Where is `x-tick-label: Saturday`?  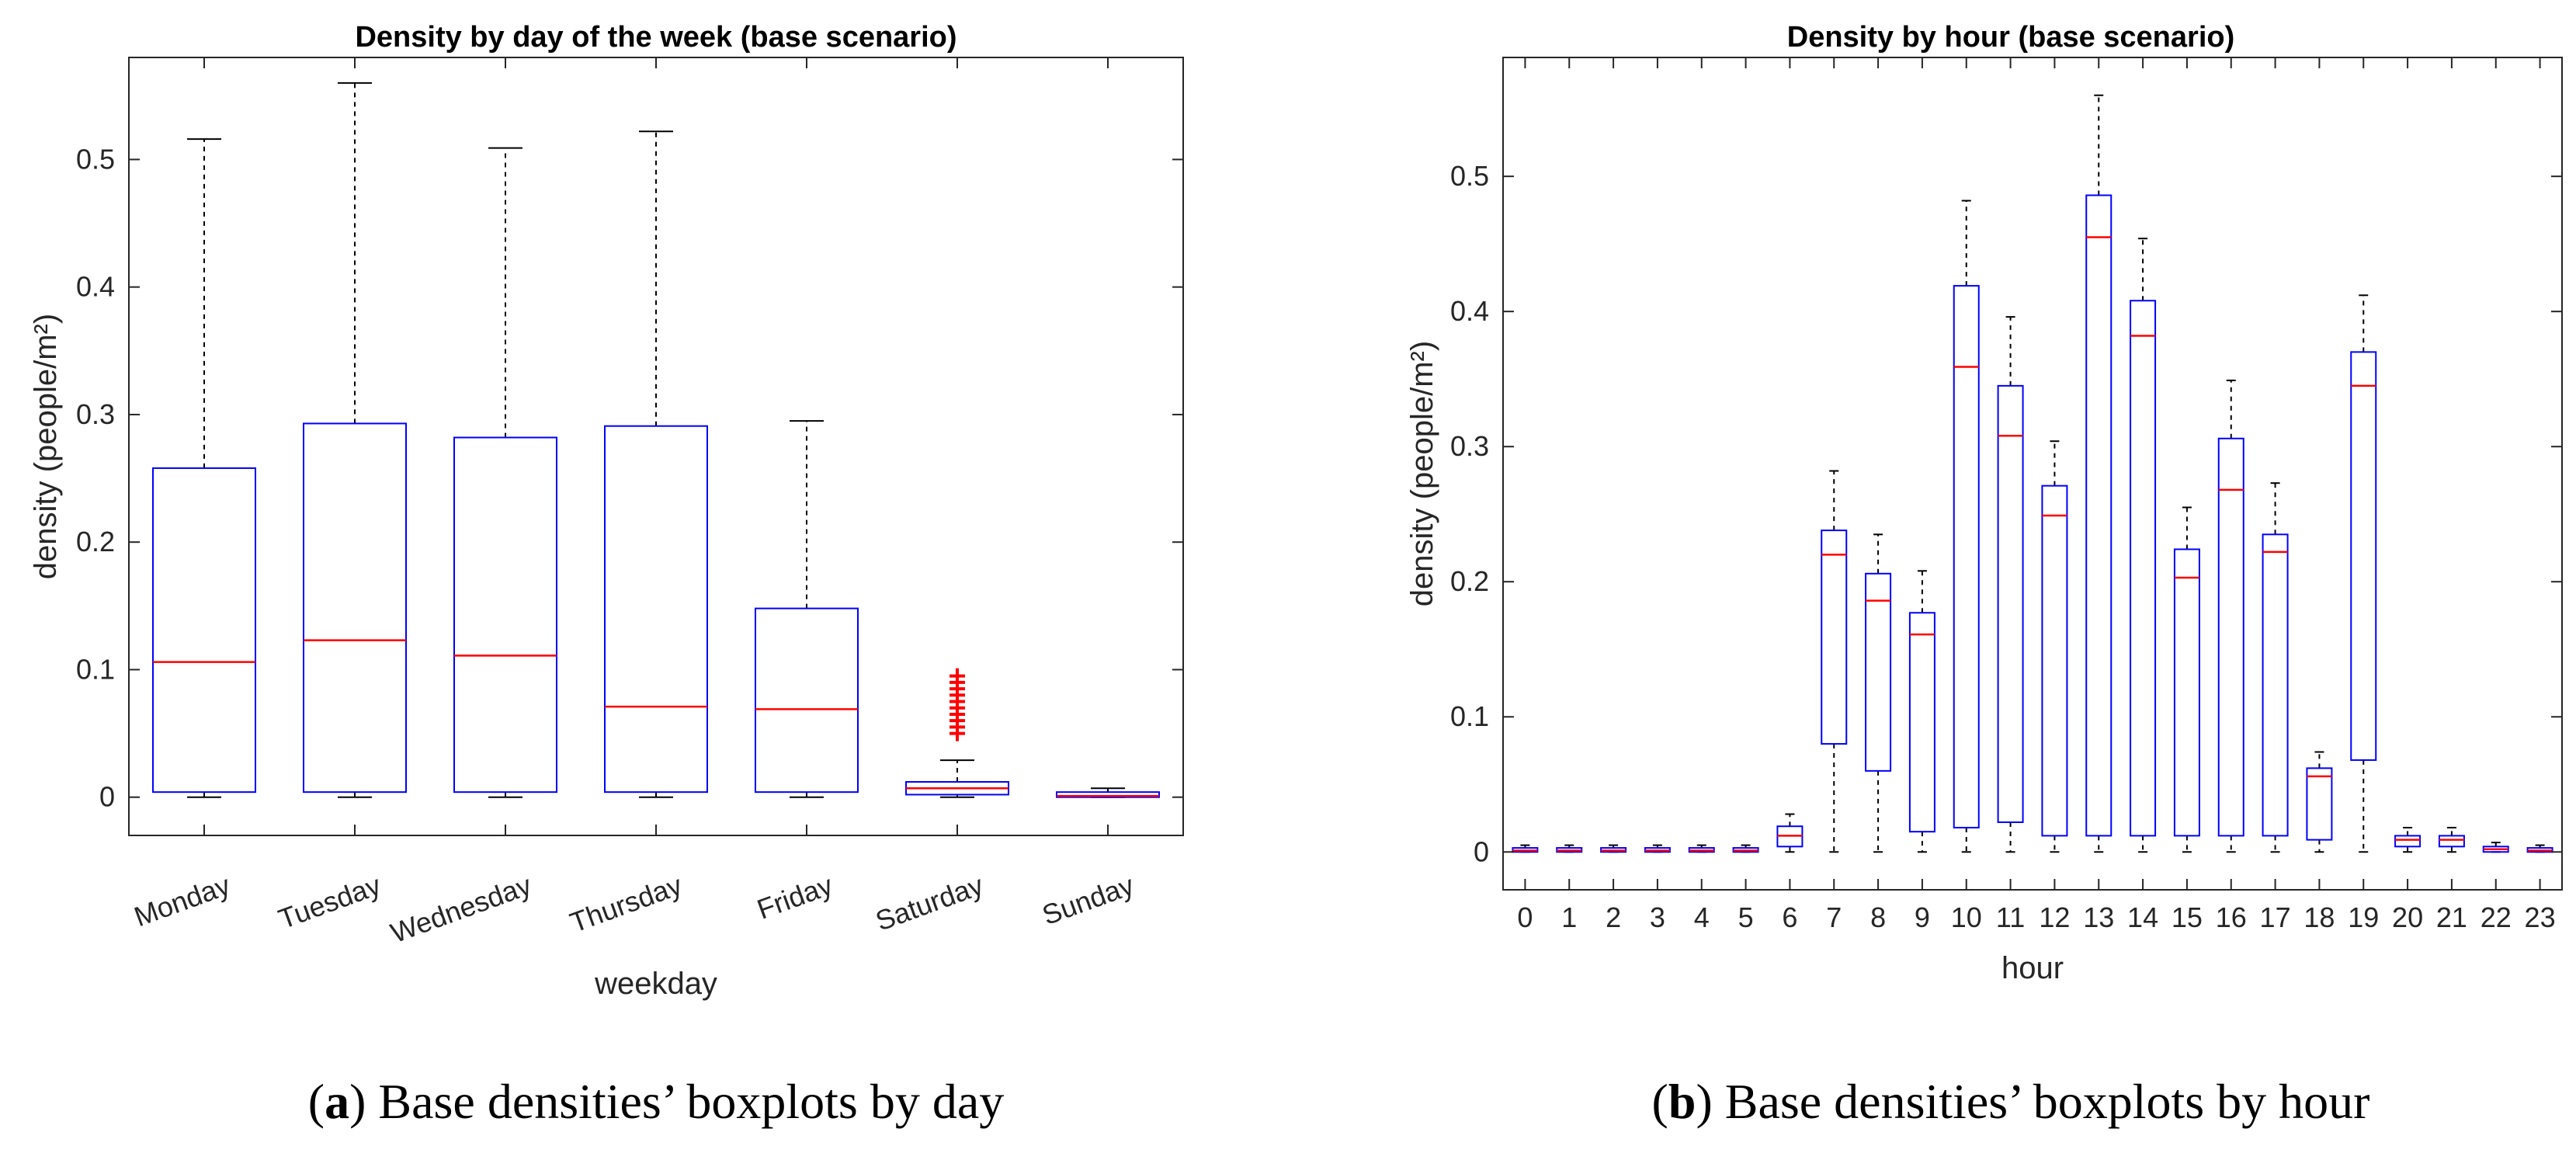
x-tick-label: Saturday is located at coordinates (929, 903).